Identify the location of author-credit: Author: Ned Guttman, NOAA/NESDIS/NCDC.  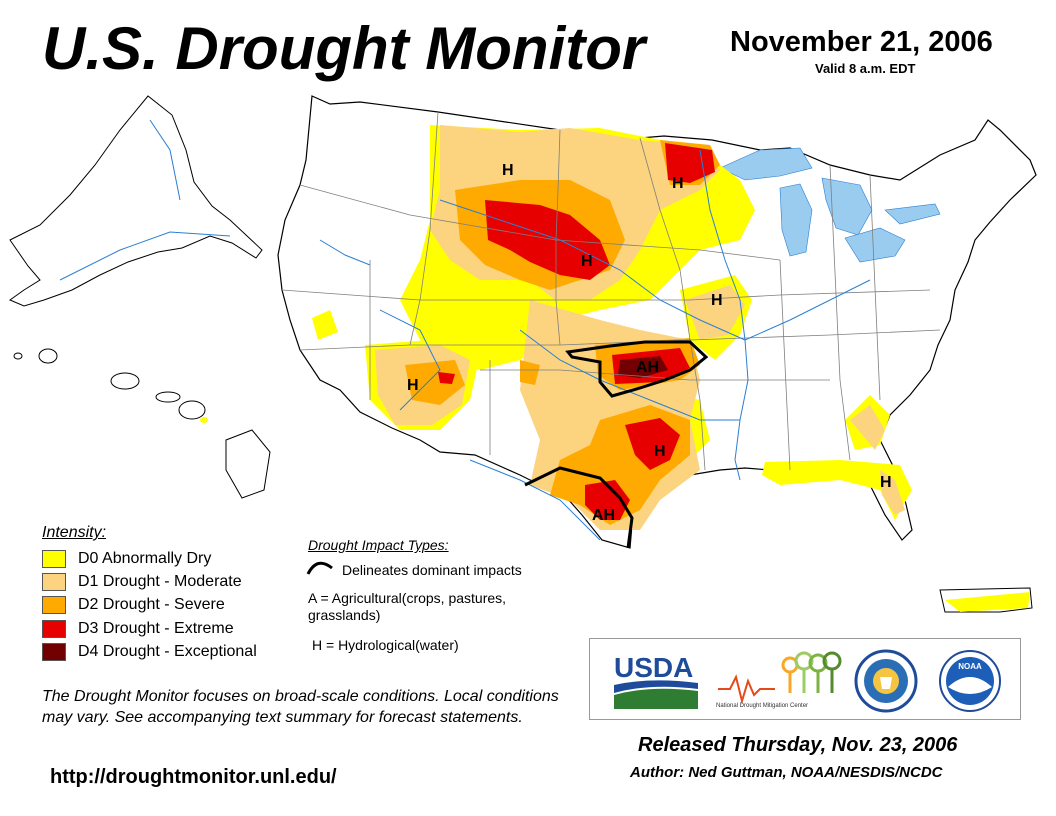
(786, 772).